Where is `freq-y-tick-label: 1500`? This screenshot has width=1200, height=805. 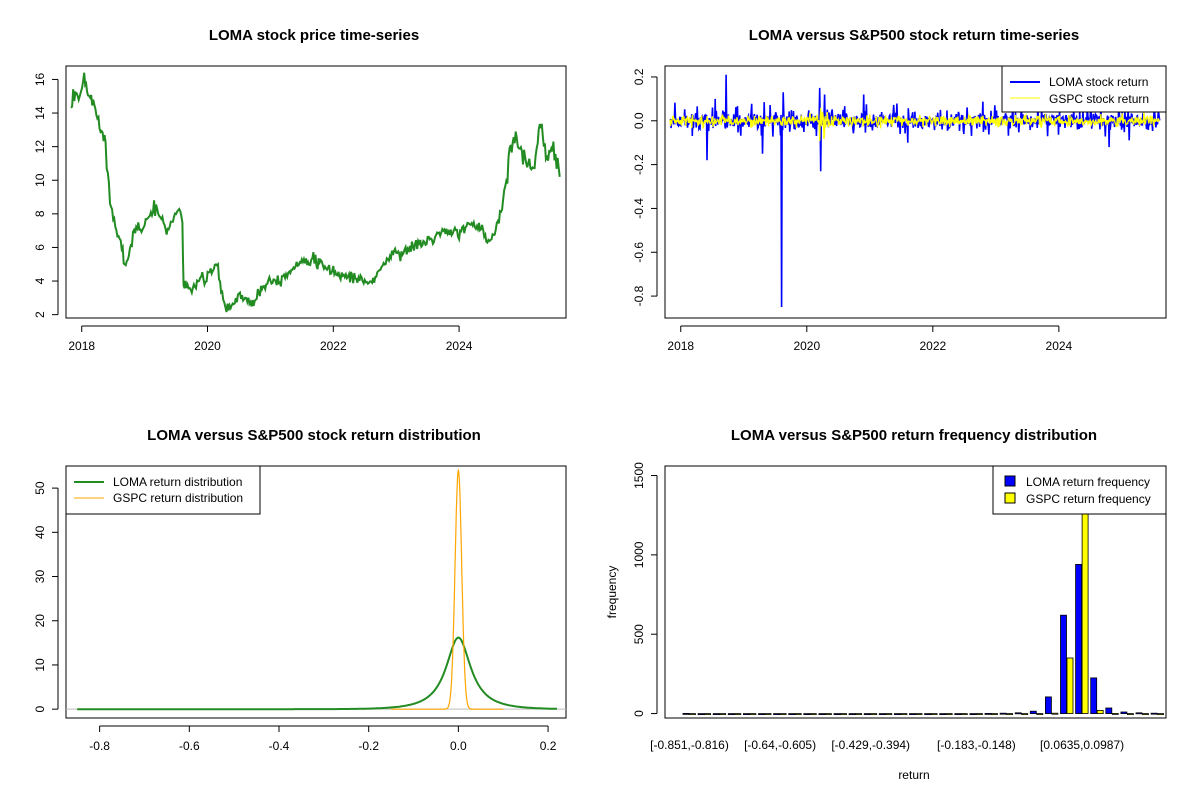
freq-y-tick-label: 1500 is located at coordinates (639, 475).